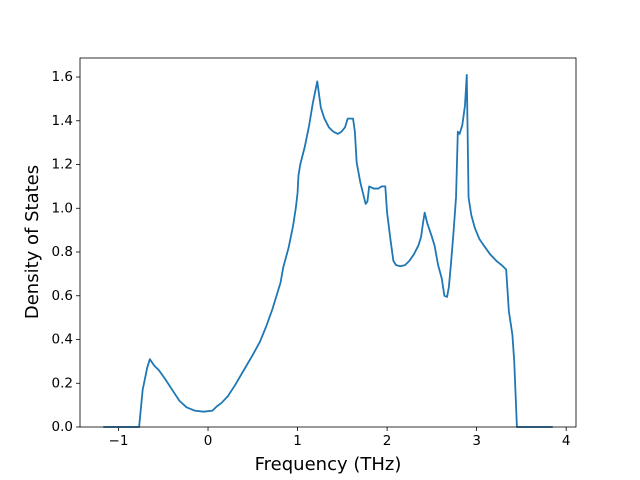 The image size is (640, 480). I want to click on x-tick-label: 3, so click(476, 441).